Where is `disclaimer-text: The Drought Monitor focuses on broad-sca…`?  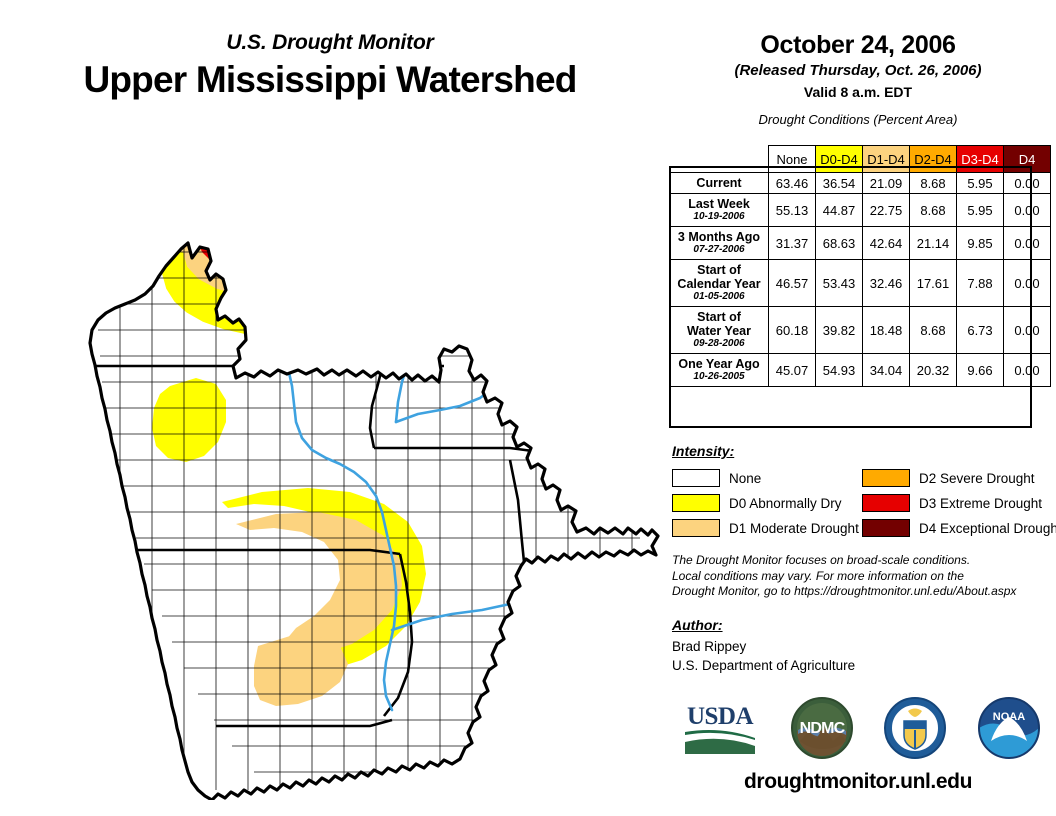 disclaimer-text: The Drought Monitor focuses on broad-sca… is located at coordinates (862, 576).